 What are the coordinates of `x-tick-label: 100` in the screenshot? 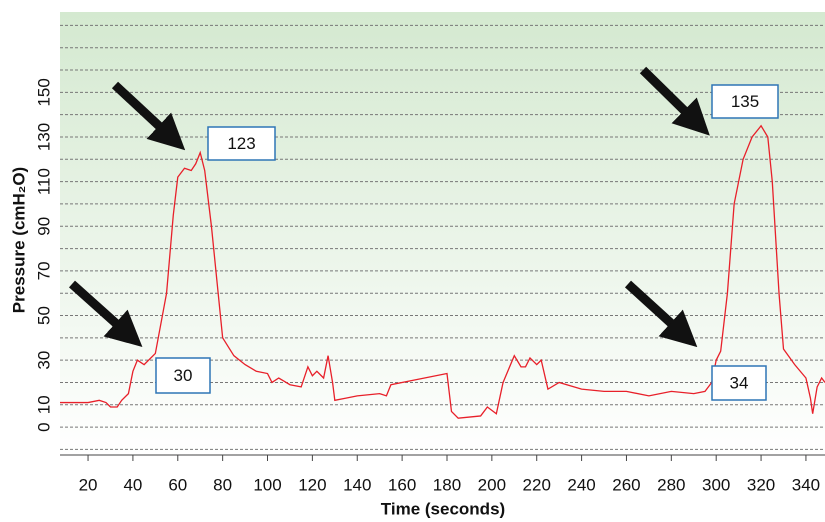 It's located at (267, 484).